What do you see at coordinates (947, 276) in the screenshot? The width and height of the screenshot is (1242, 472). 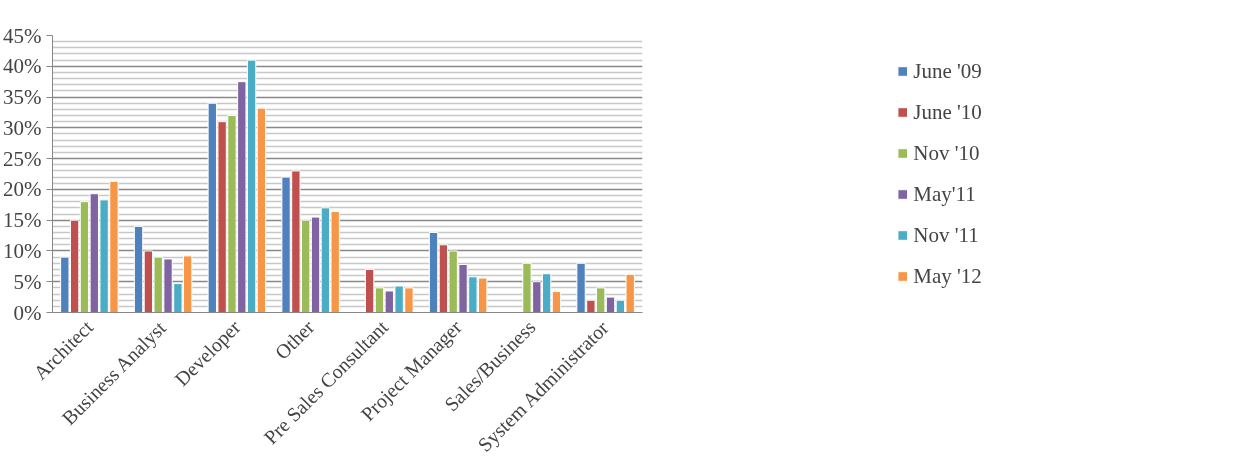 I see `legend-label: May '12` at bounding box center [947, 276].